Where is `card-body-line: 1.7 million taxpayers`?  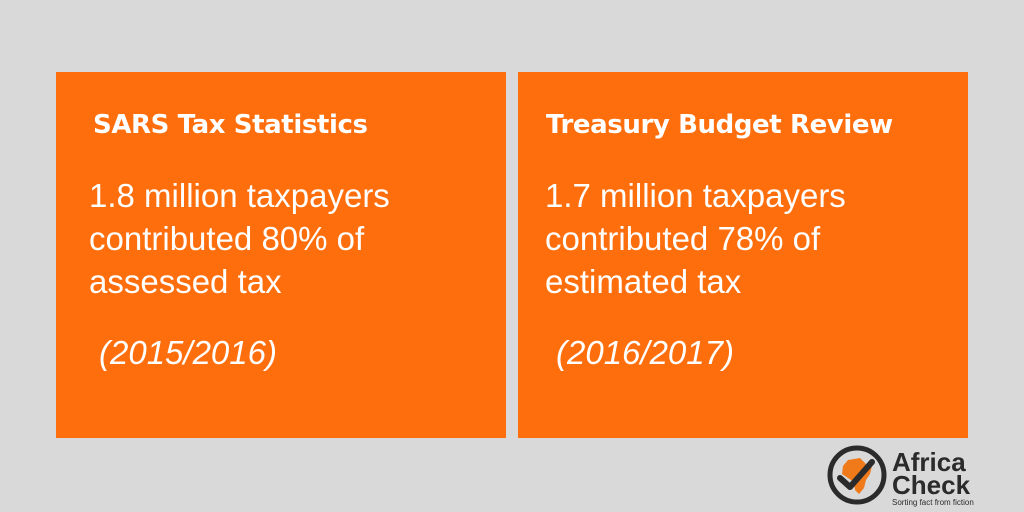 card-body-line: 1.7 million taxpayers is located at coordinates (695, 195).